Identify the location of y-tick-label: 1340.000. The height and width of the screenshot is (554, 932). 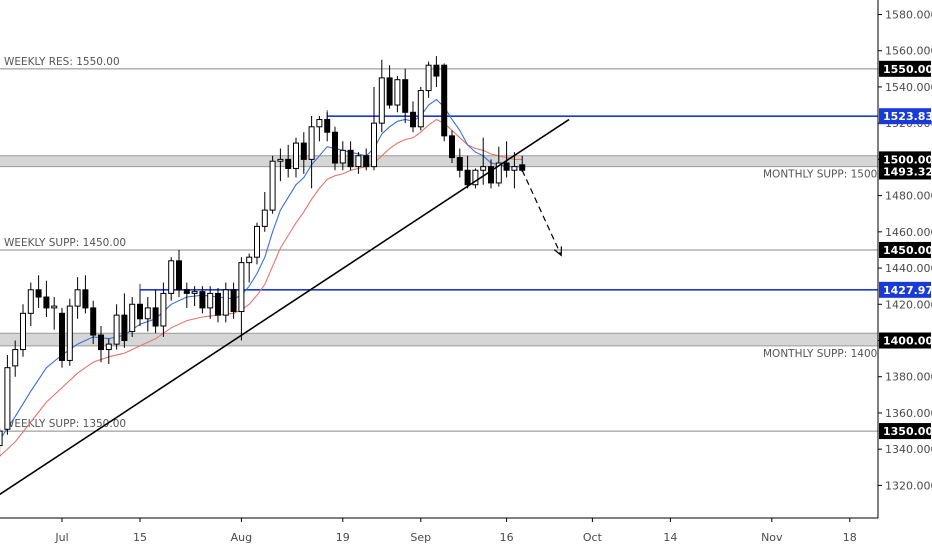
(908, 449).